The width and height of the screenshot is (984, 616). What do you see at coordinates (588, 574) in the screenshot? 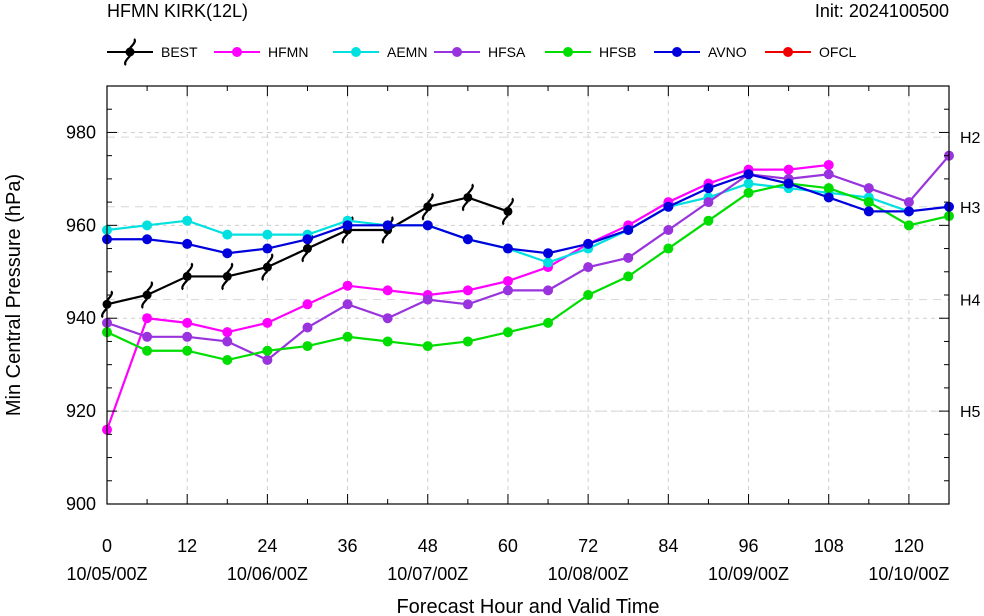
I see `x-date-label: 10/08/00Z` at bounding box center [588, 574].